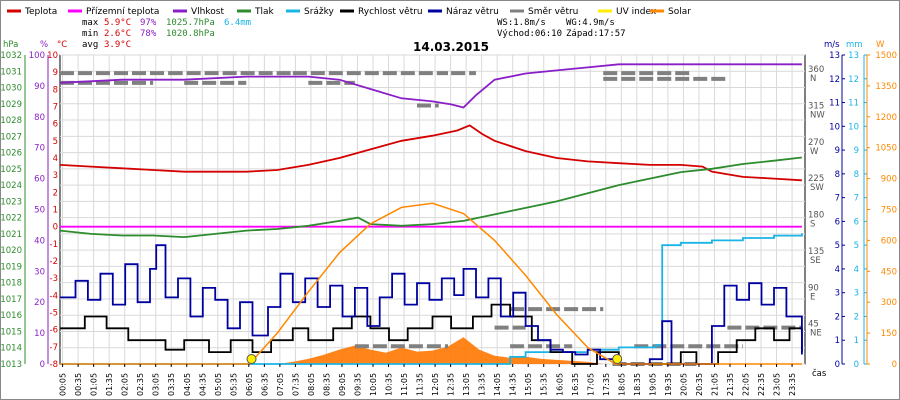 The width and height of the screenshot is (900, 400). What do you see at coordinates (39, 211) in the screenshot?
I see `humidity-tick: 50` at bounding box center [39, 211].